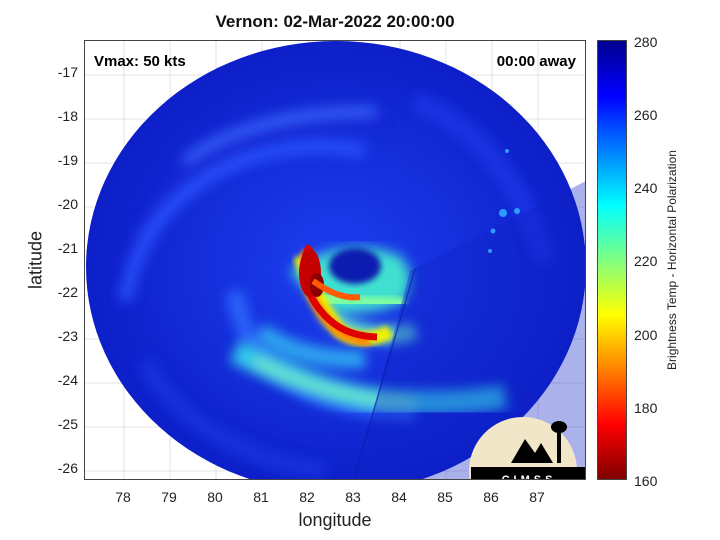  What do you see at coordinates (355, 266) in the screenshot?
I see `storm-eye` at bounding box center [355, 266].